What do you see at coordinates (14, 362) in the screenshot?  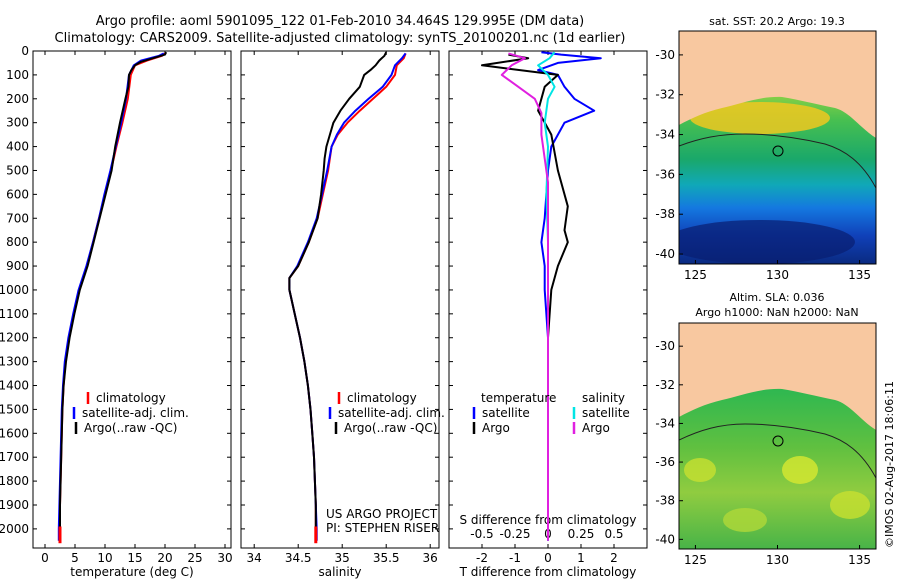 I see `depth-tick-label: 1300` at bounding box center [14, 362].